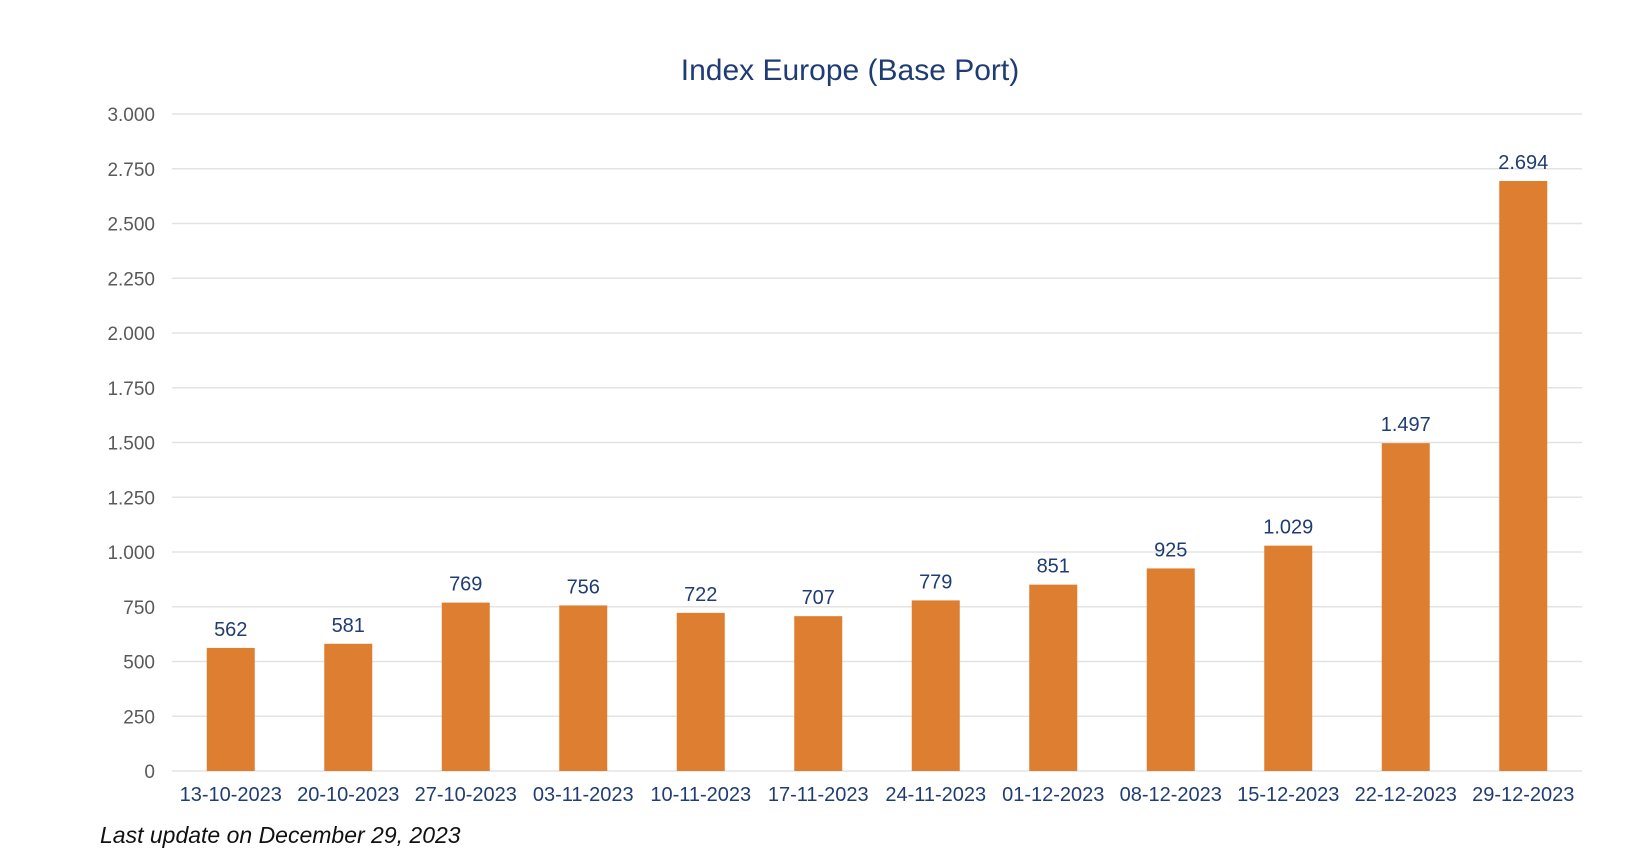  I want to click on x-tick-label: 15-12-2023, so click(1288, 795).